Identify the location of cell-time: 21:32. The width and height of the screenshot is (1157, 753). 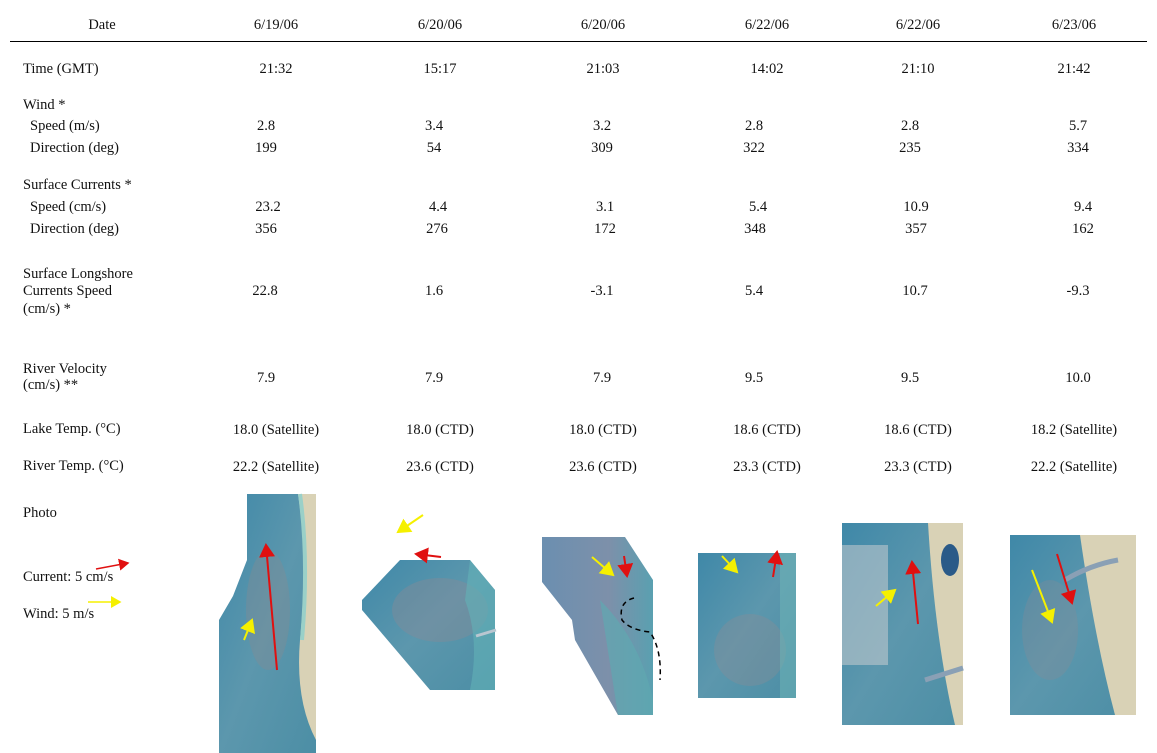
(276, 69).